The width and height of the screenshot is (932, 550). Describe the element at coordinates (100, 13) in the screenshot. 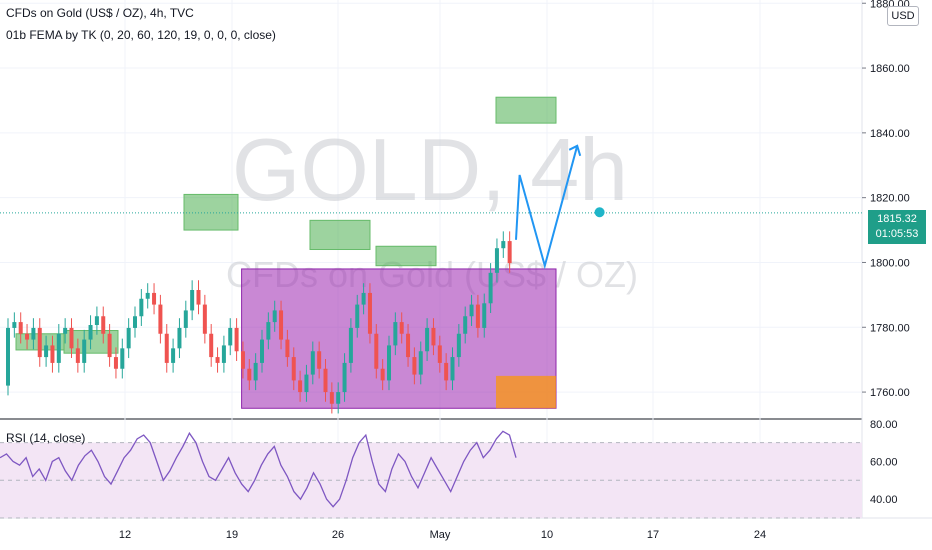

I see `chart-title: CFDs on Gold (US$ / OZ), 4h, TVC` at that location.